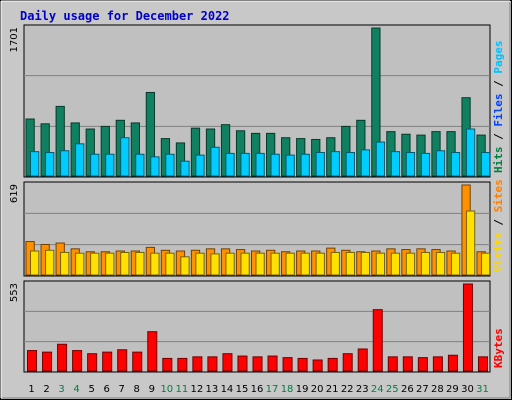 This screenshot has height=400, width=512. I want to click on x-tick-label: 19, so click(302, 389).